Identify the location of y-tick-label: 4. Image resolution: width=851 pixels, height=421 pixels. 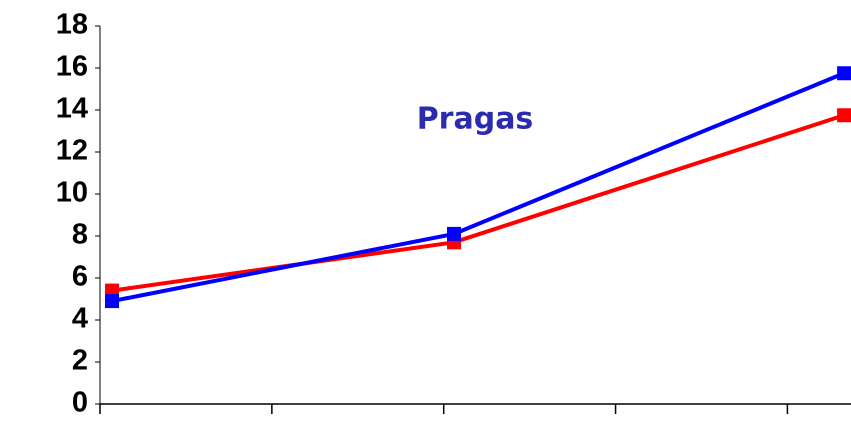
(80, 319).